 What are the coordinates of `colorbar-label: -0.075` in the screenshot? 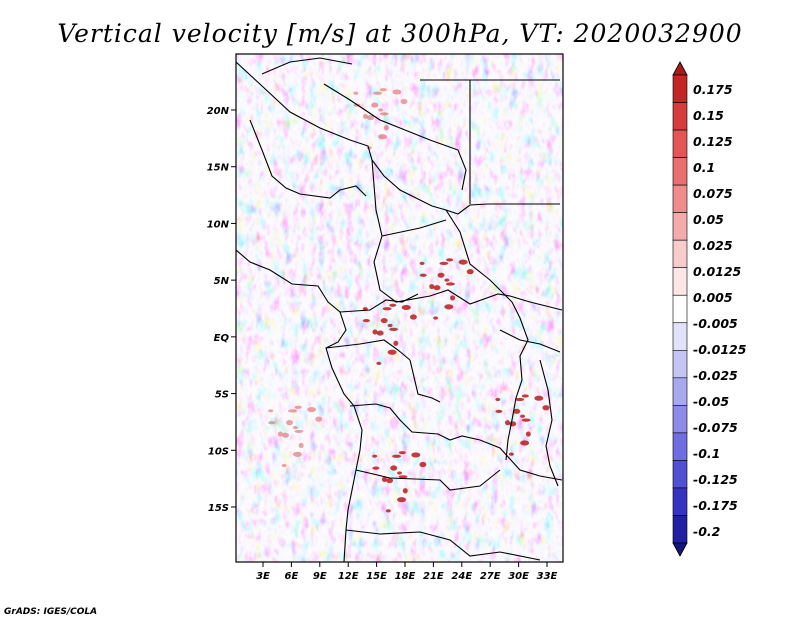 It's located at (715, 427).